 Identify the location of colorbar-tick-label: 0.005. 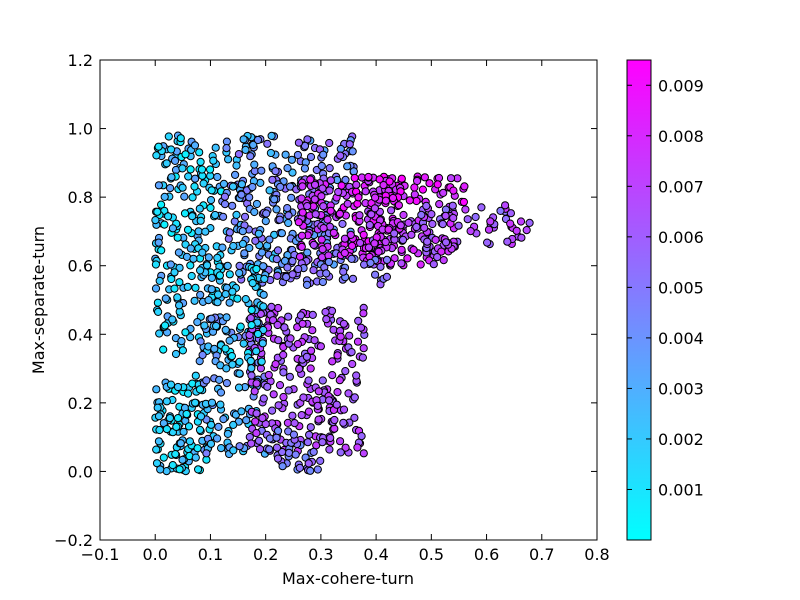
(681, 287).